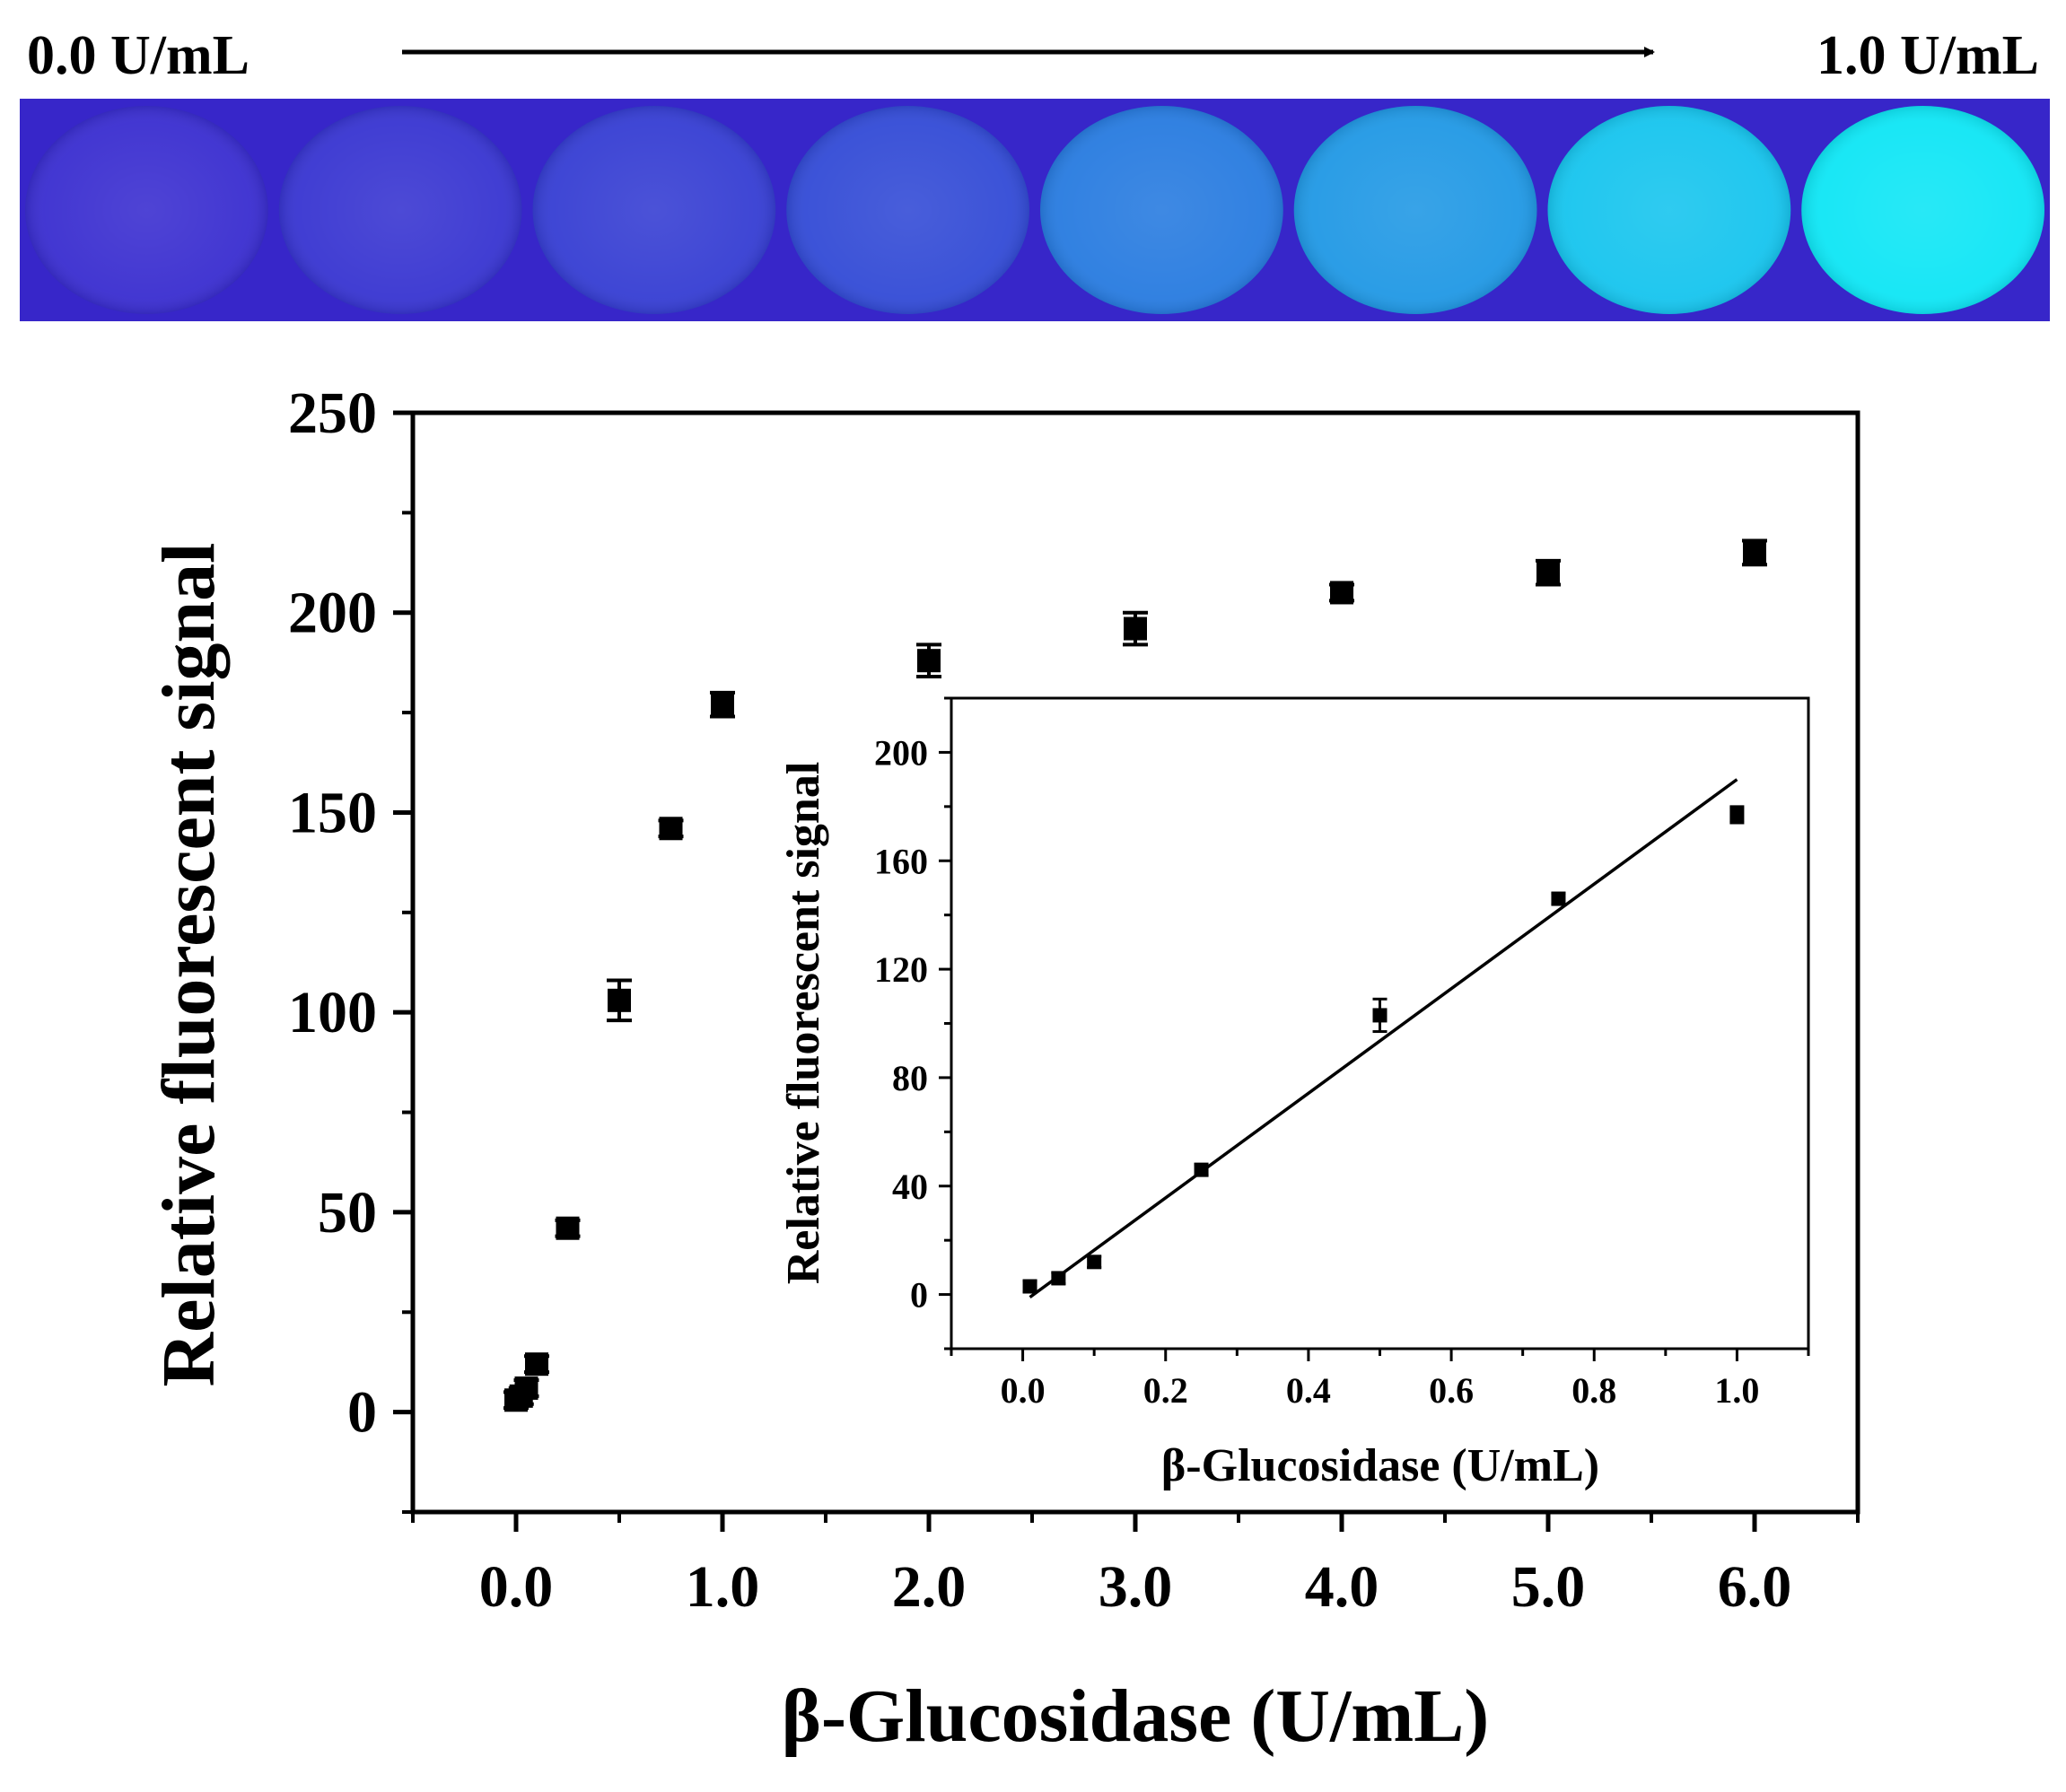 This screenshot has height=1792, width=2066. Describe the element at coordinates (1308, 1390) in the screenshot. I see `inset-x-tick-label: 0.4` at that location.